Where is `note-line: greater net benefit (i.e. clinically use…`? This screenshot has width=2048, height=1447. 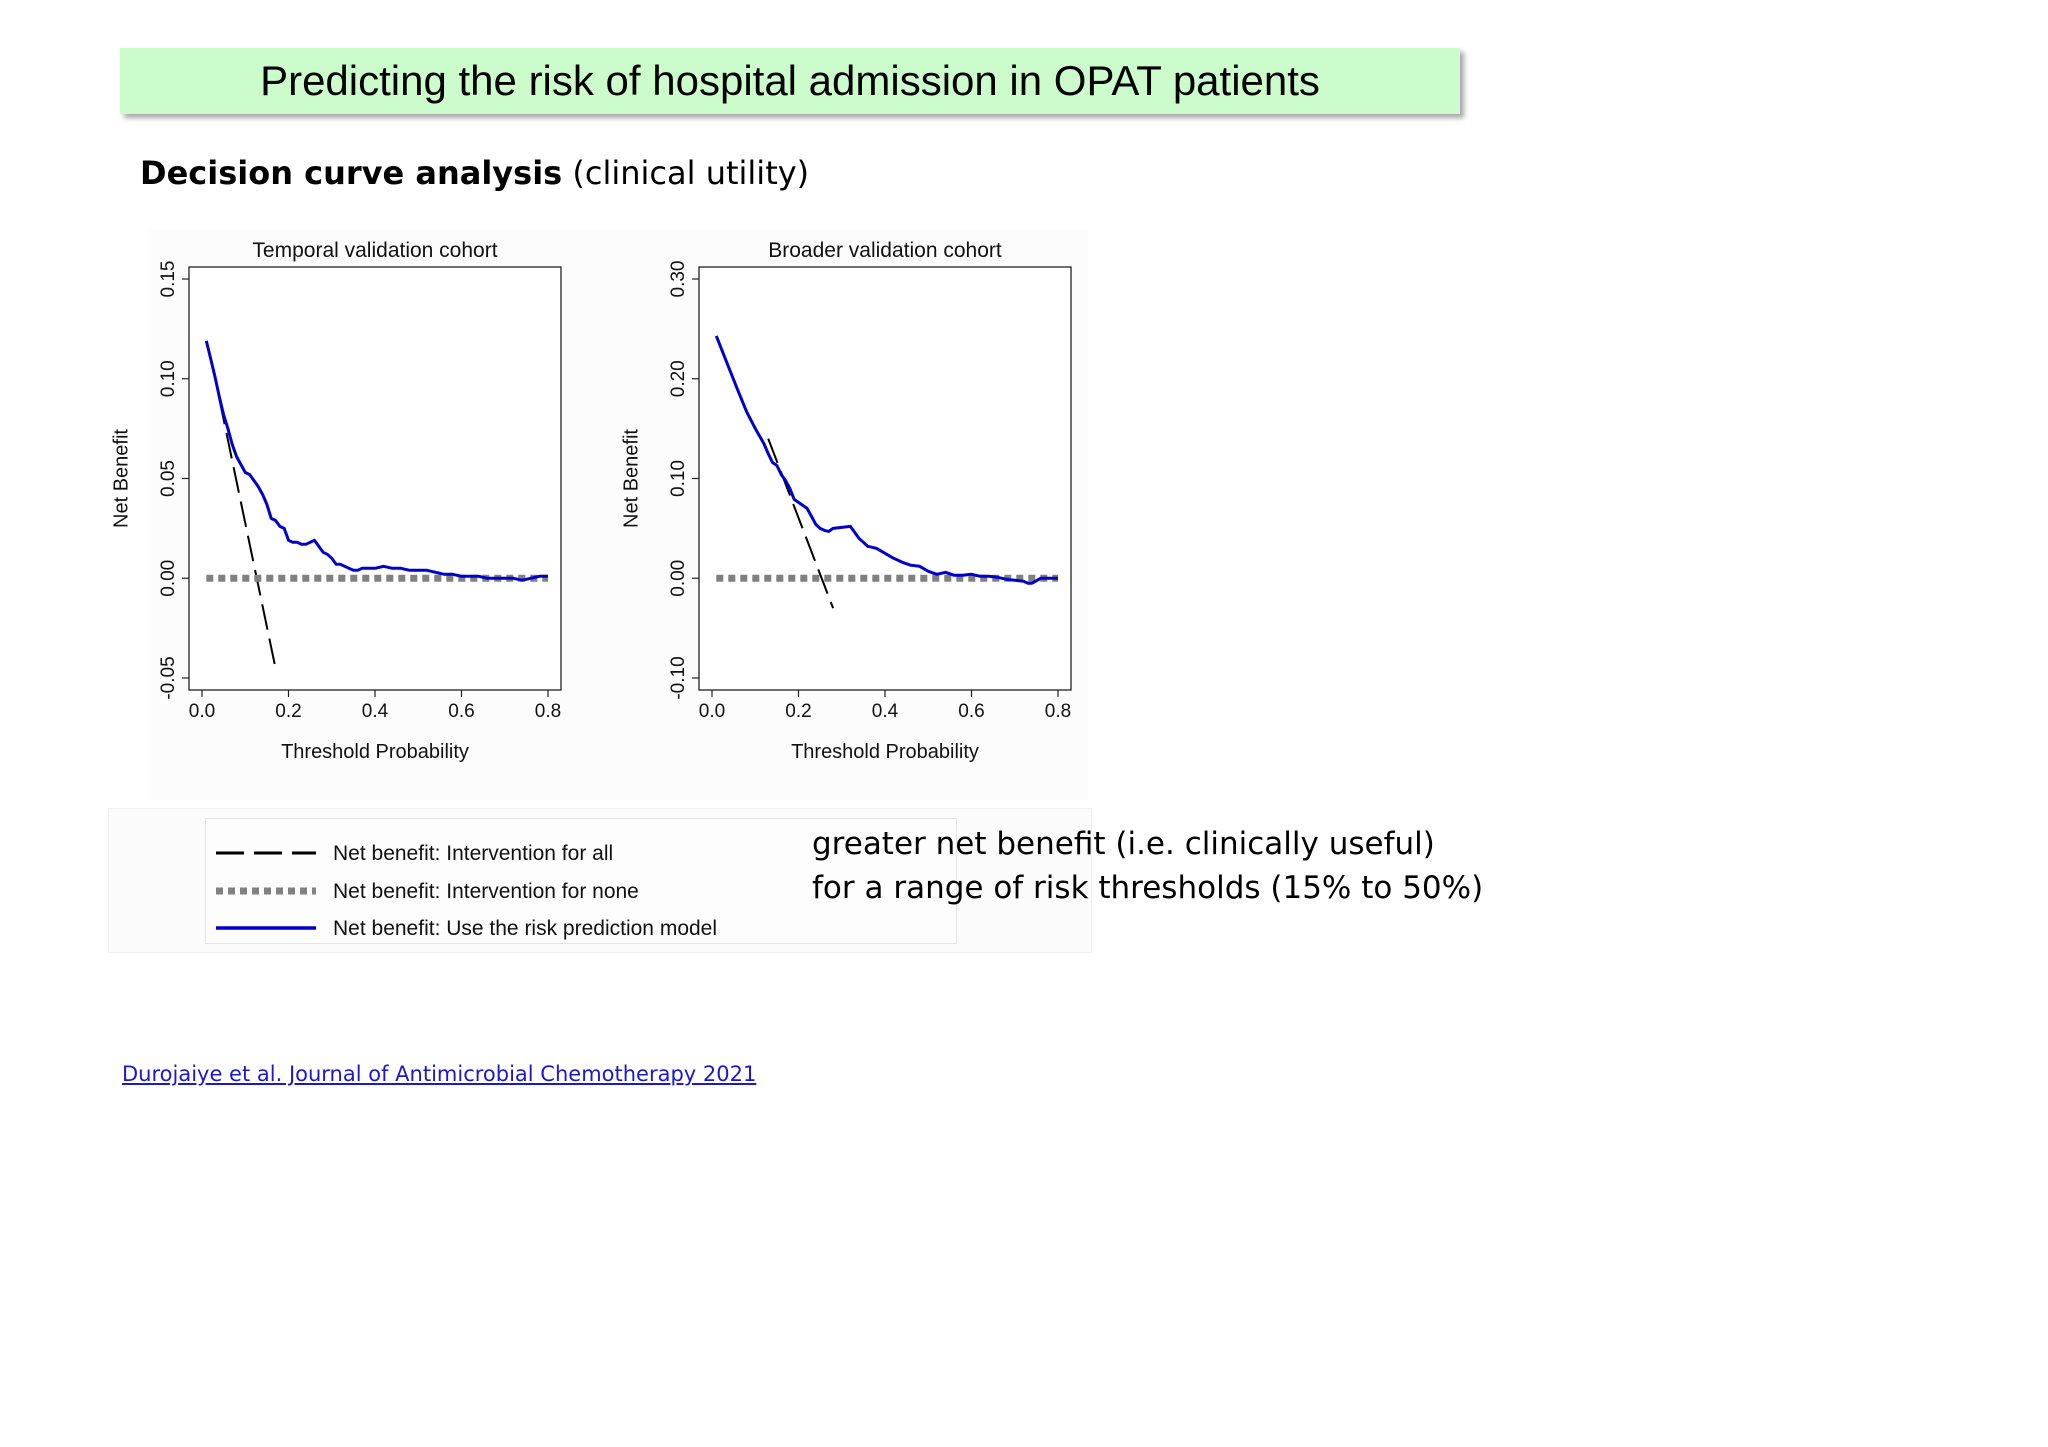 note-line: greater net benefit (i.e. clinically use… is located at coordinates (1123, 844).